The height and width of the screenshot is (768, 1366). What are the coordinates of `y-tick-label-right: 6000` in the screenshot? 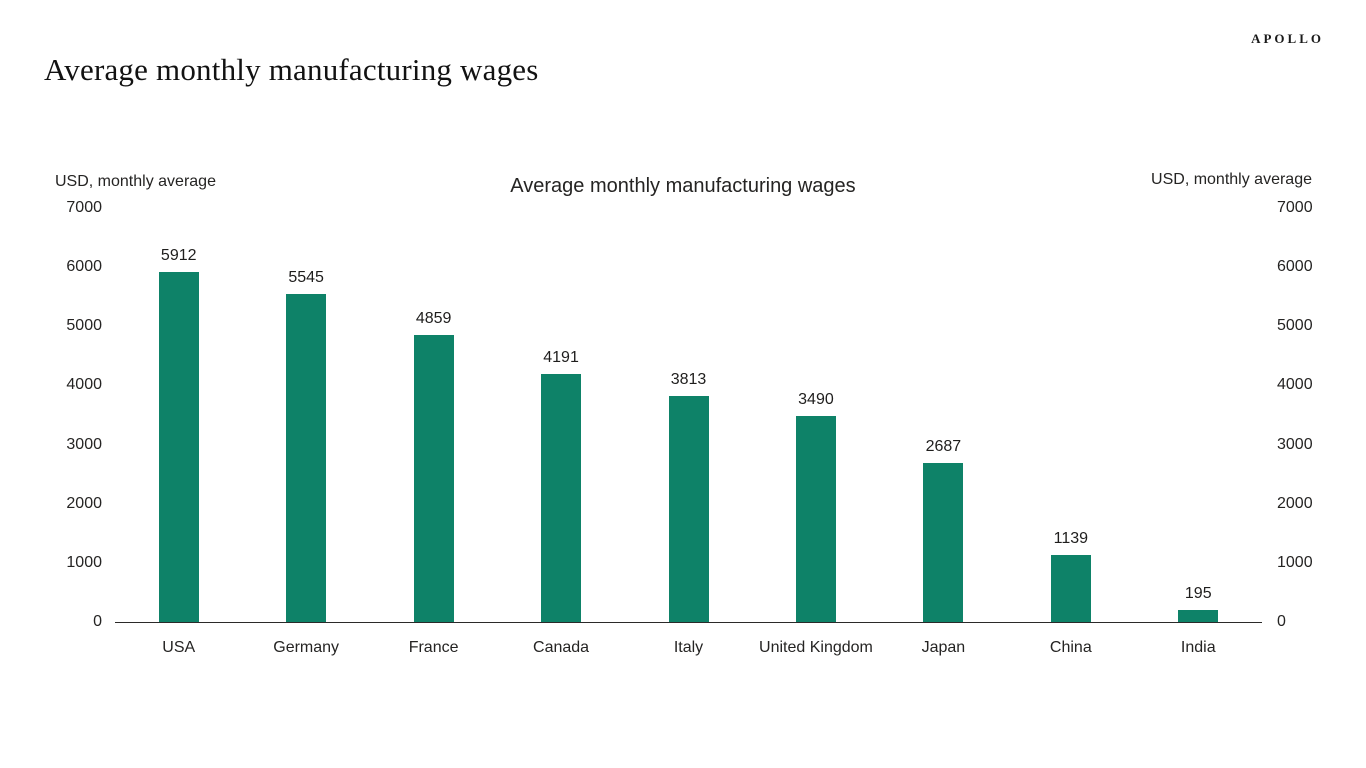 It's located at (1295, 267).